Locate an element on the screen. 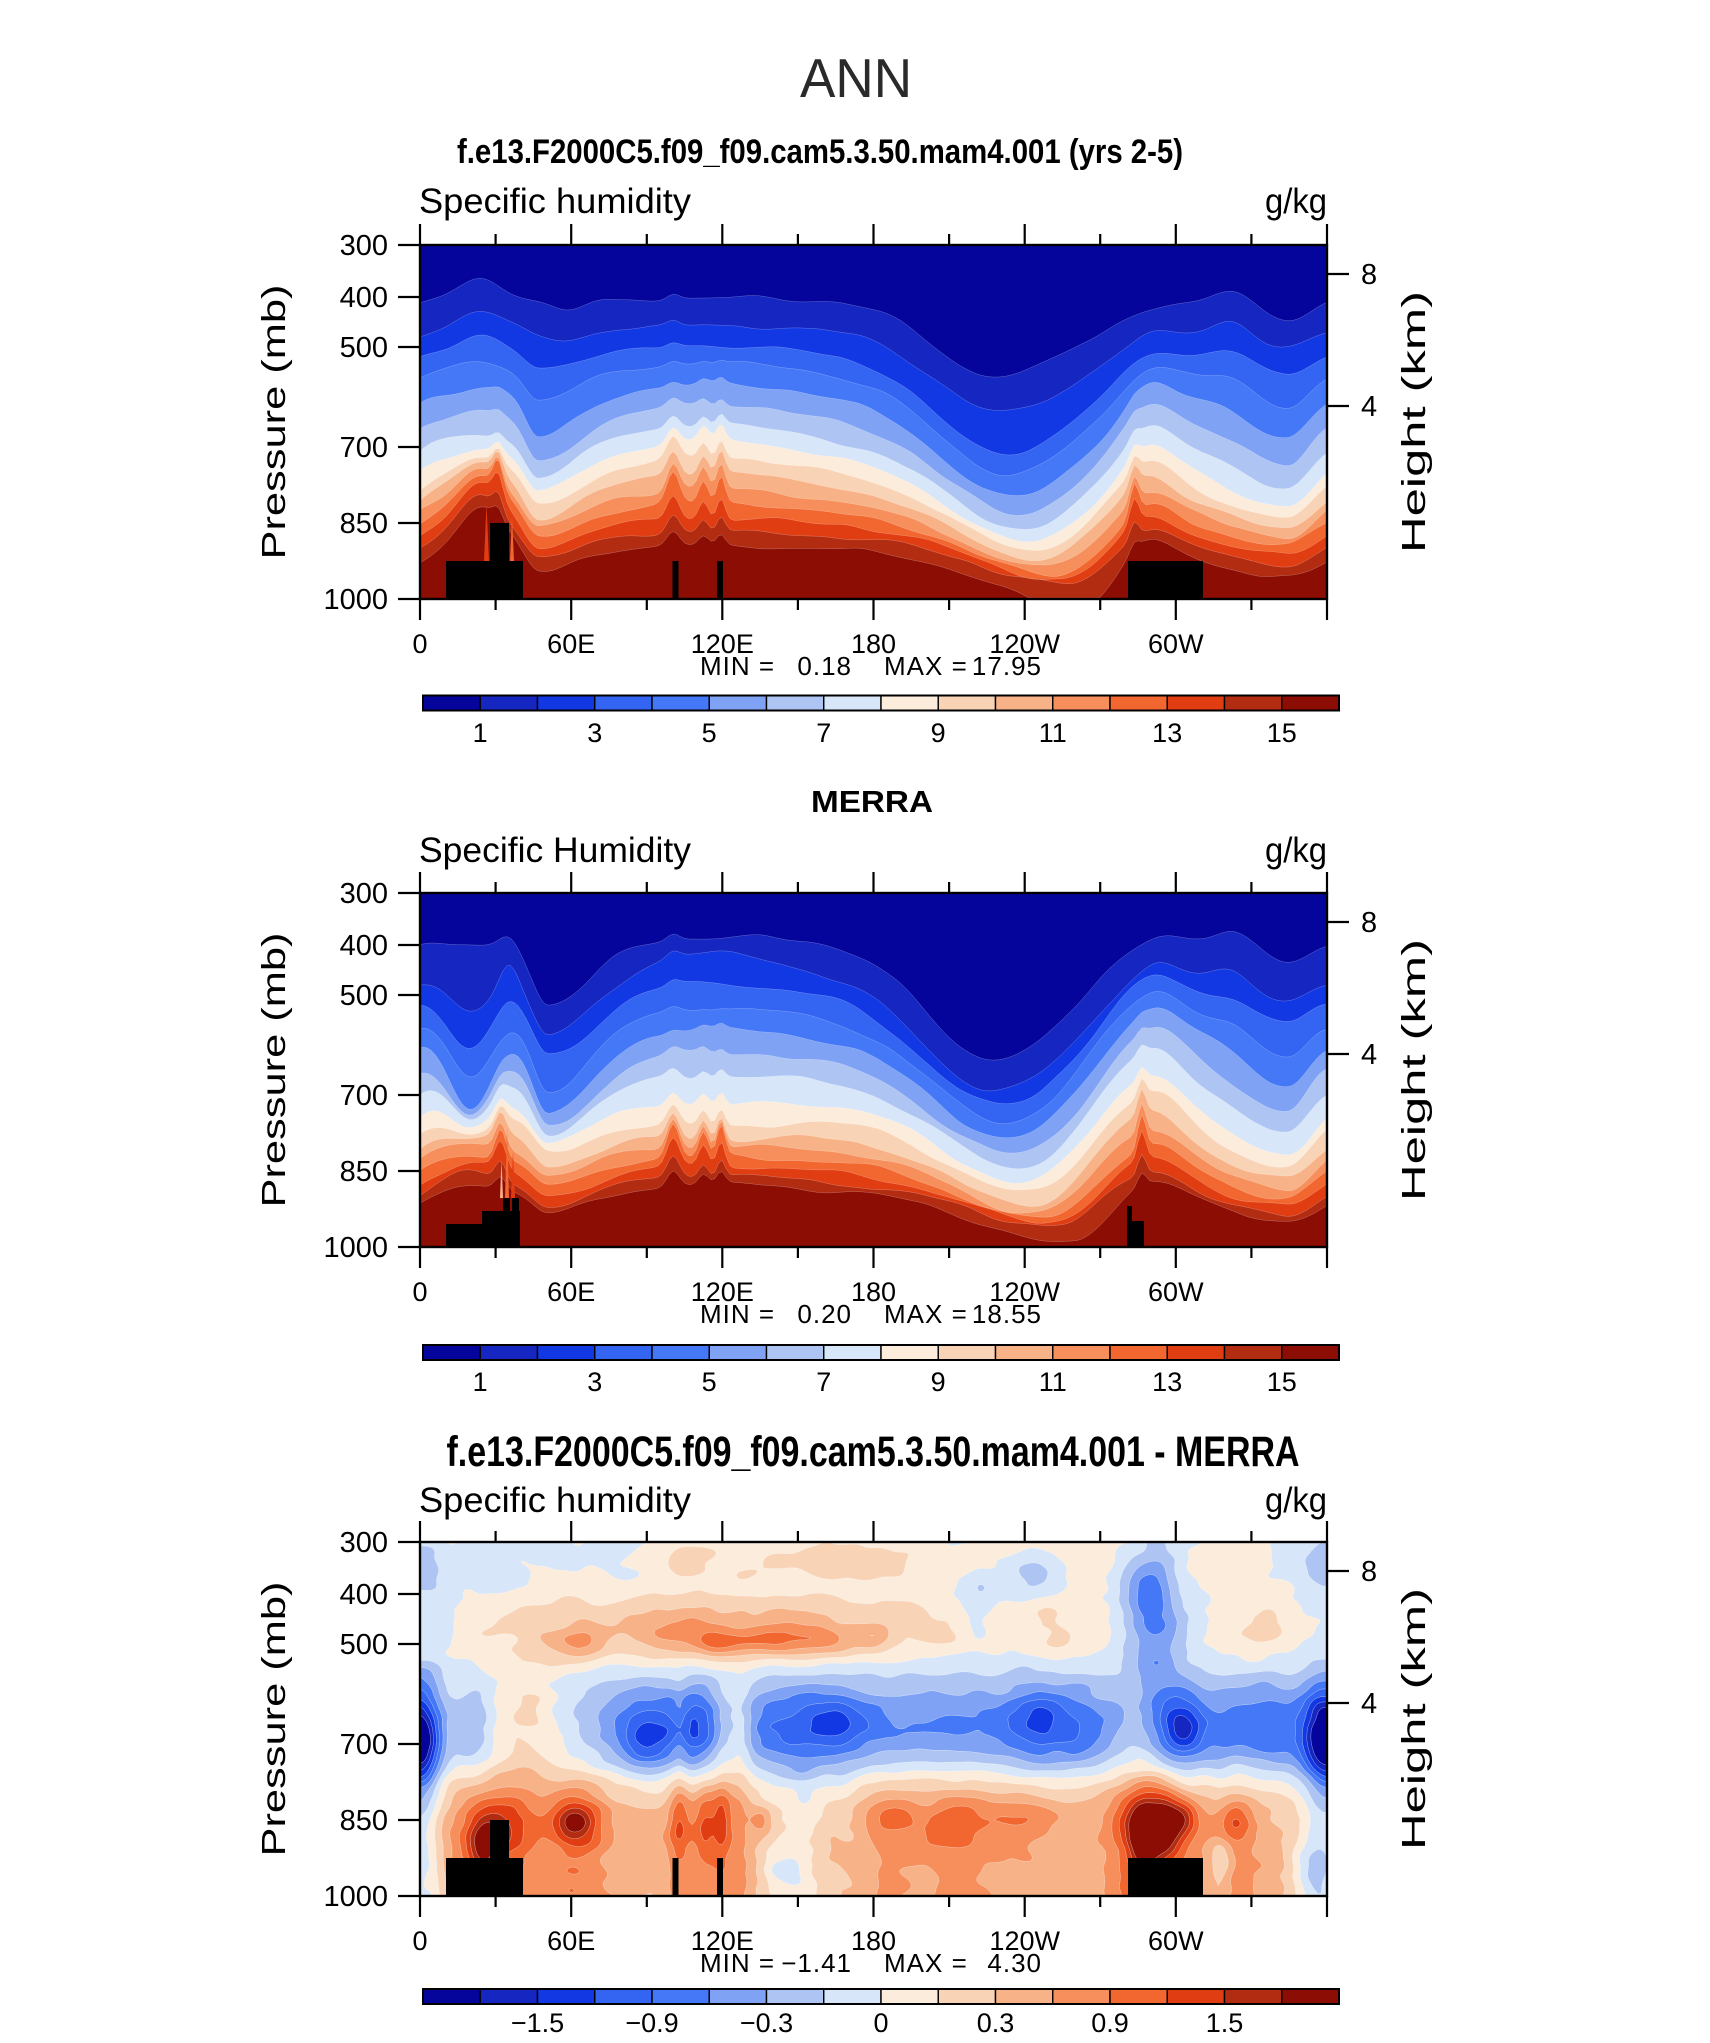 The width and height of the screenshot is (1710, 2043). svg-text: −1.41 is located at coordinates (816, 1963).